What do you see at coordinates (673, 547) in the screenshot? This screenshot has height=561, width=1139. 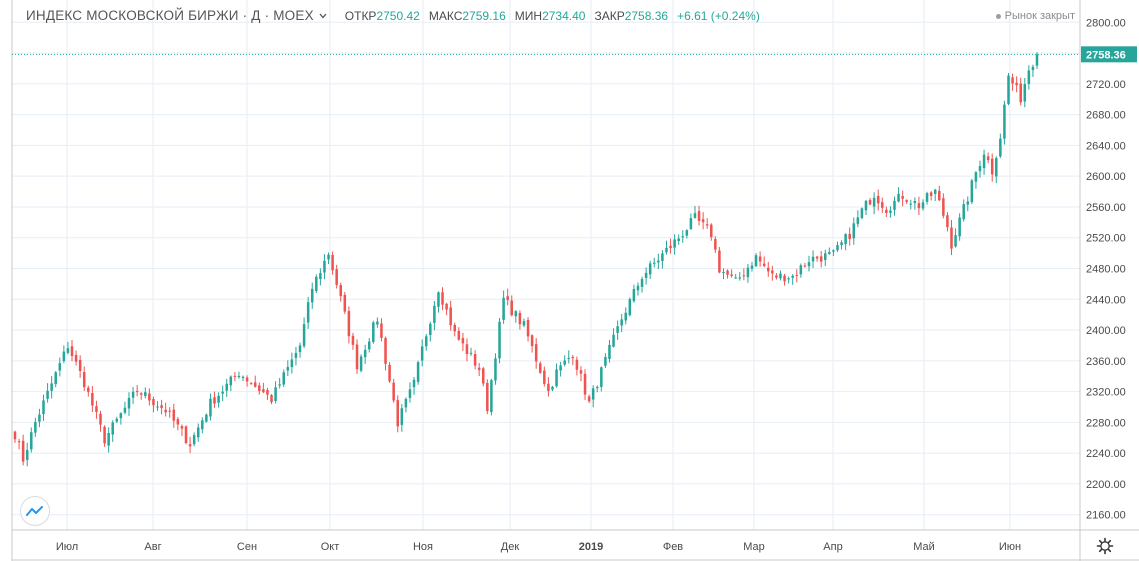 I see `x-tick-label: Фев` at bounding box center [673, 547].